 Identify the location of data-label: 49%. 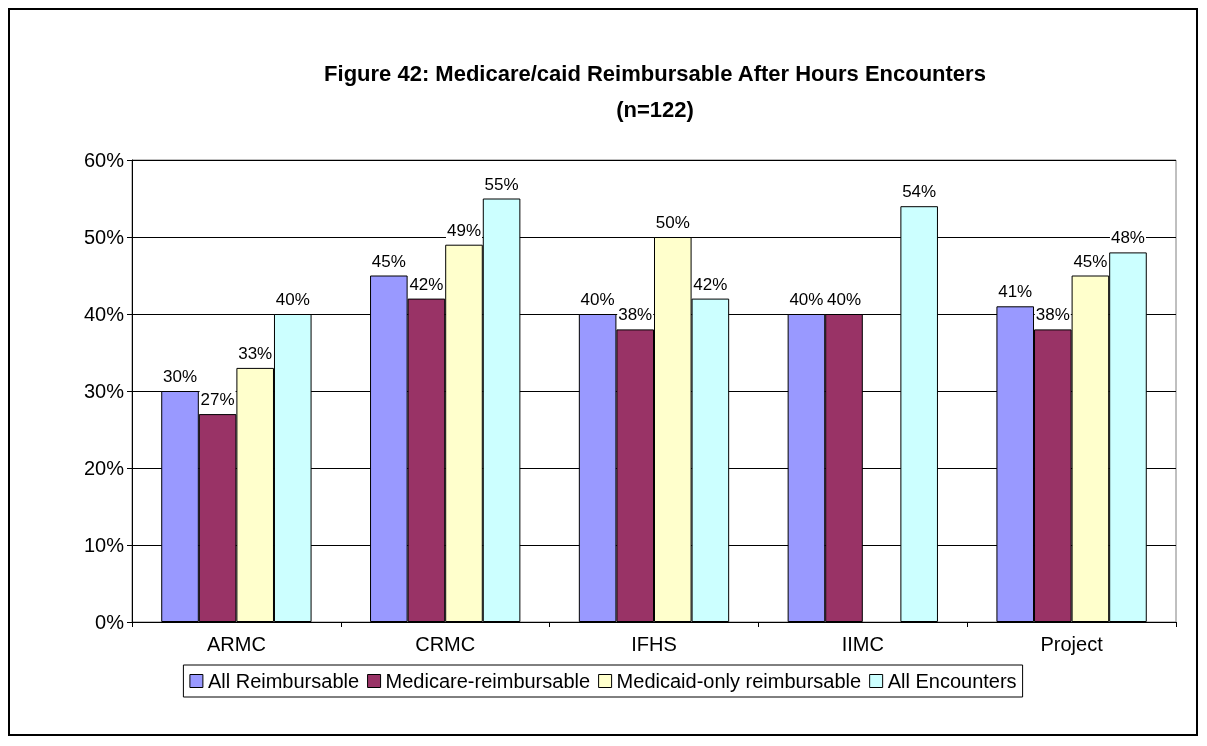
(464, 230).